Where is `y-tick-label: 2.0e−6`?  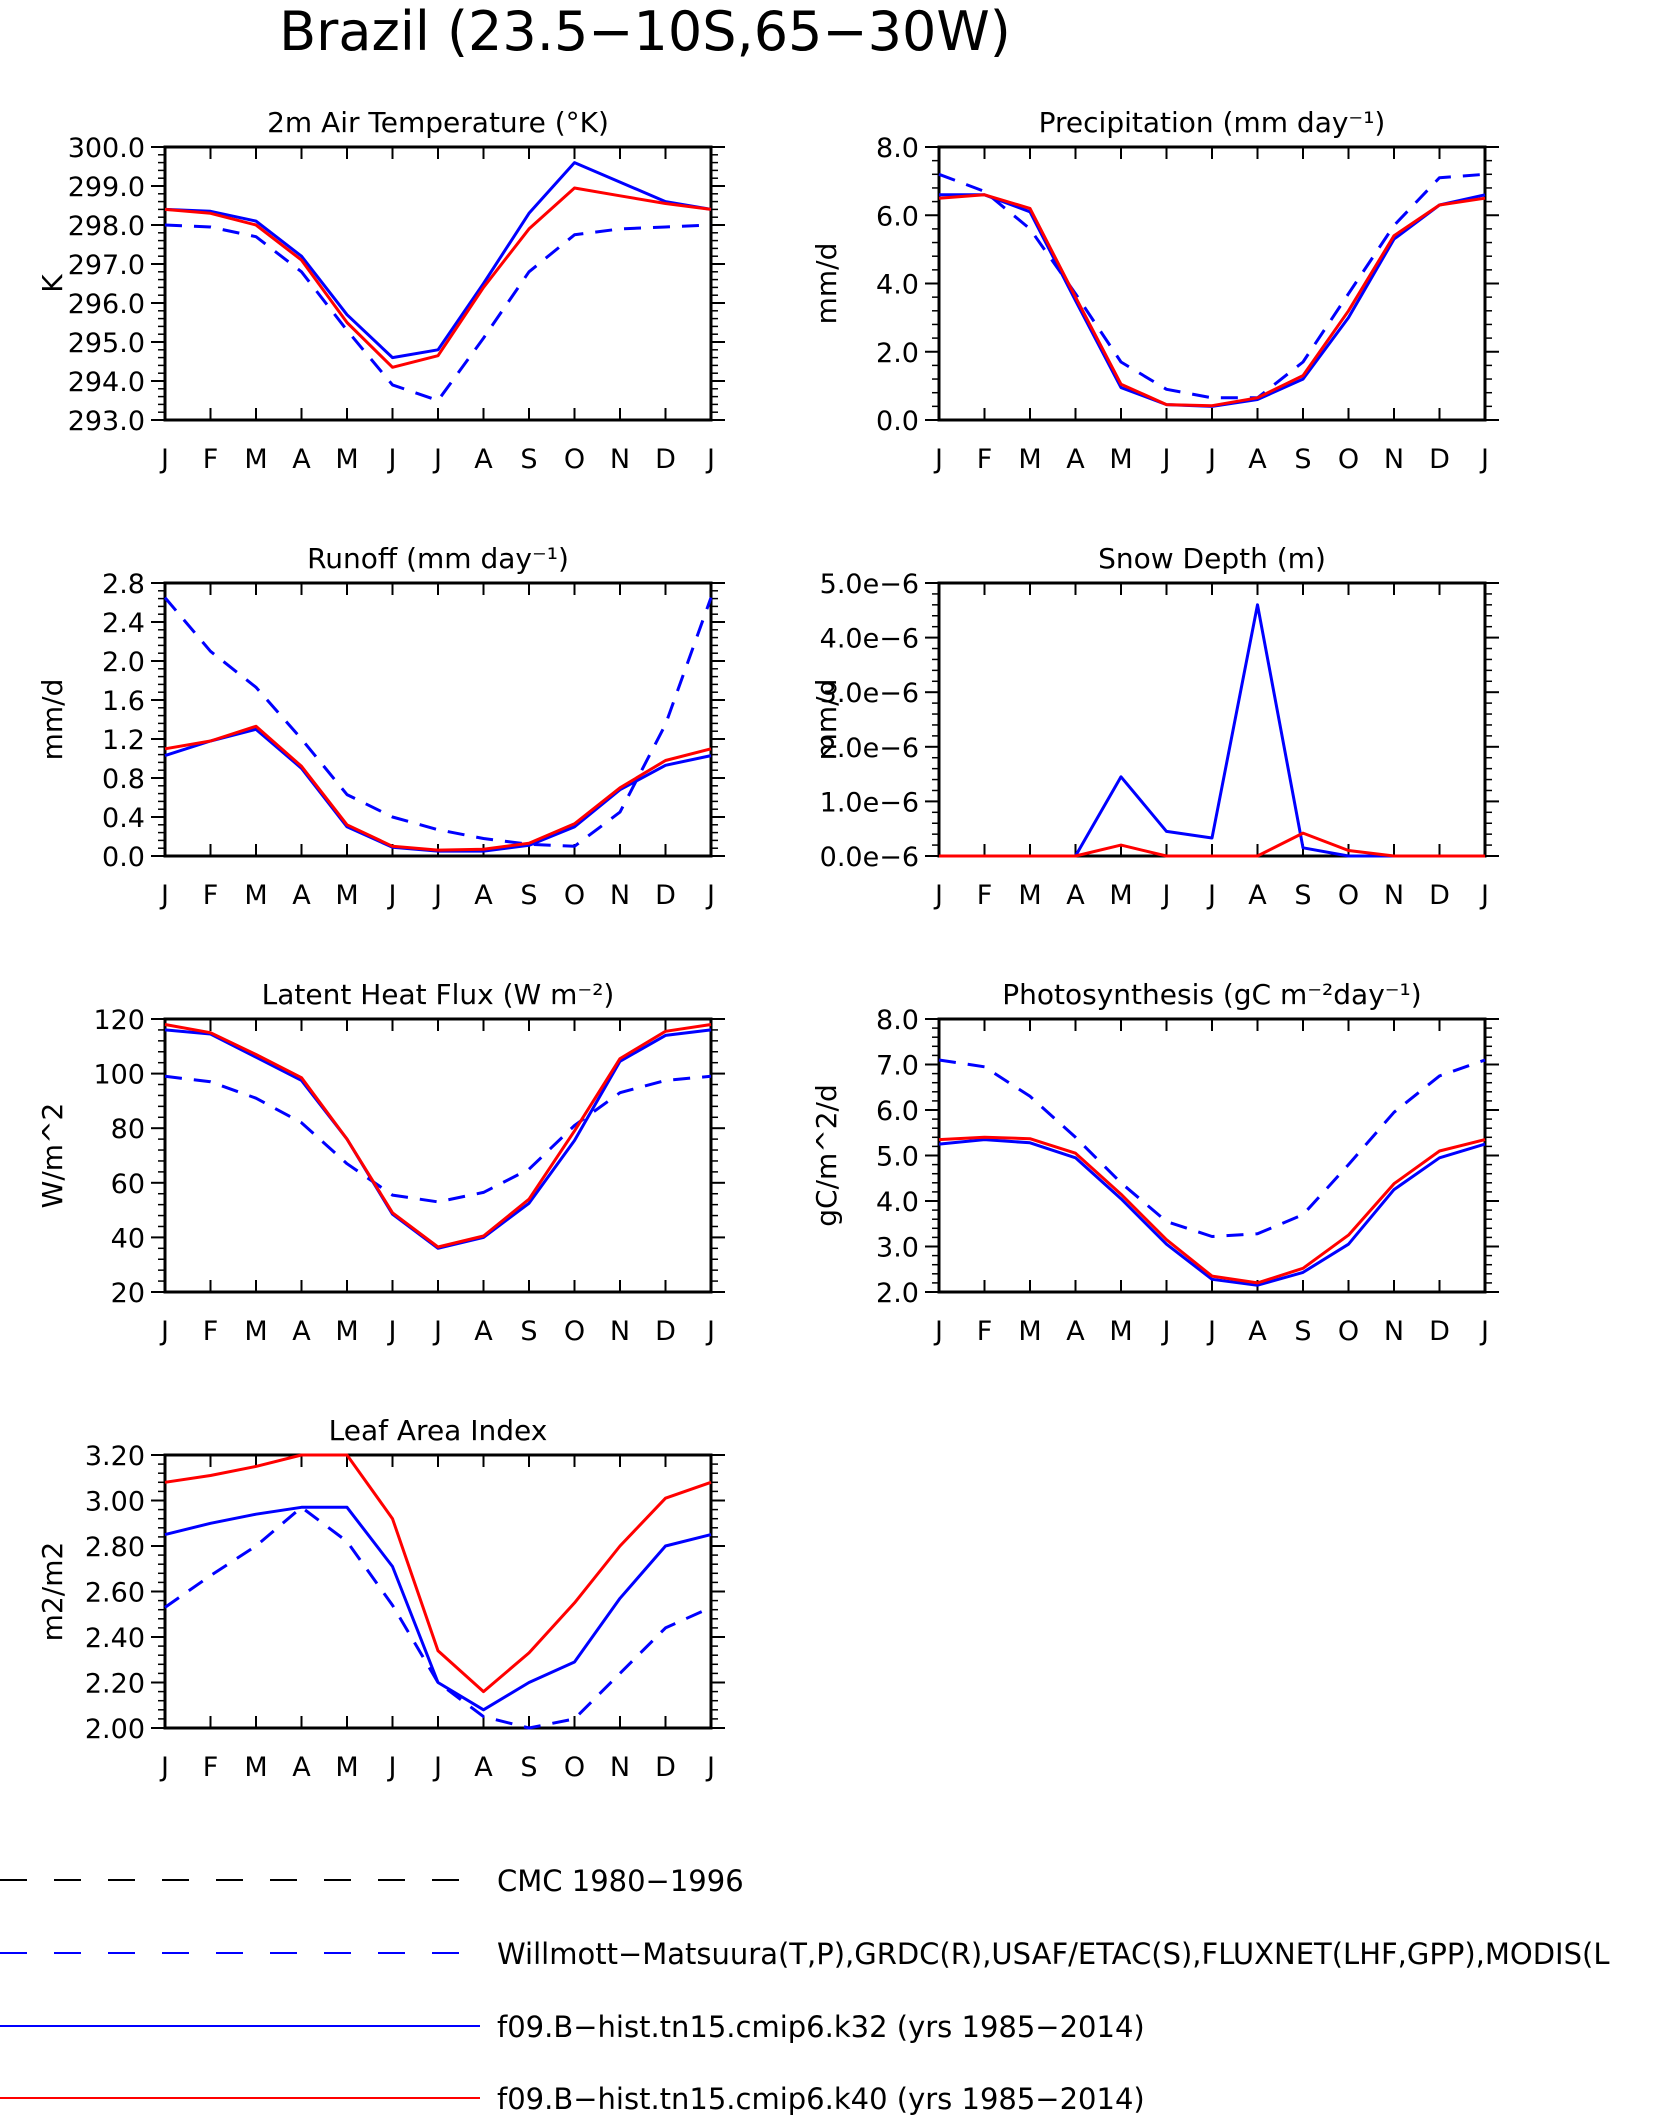
y-tick-label: 2.0e−6 is located at coordinates (869, 748).